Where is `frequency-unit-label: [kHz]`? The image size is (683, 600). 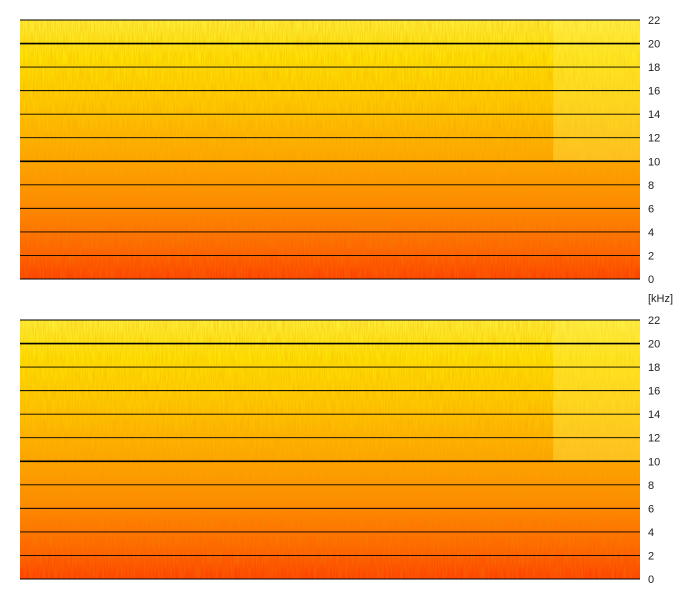
frequency-unit-label: [kHz] is located at coordinates (660, 299).